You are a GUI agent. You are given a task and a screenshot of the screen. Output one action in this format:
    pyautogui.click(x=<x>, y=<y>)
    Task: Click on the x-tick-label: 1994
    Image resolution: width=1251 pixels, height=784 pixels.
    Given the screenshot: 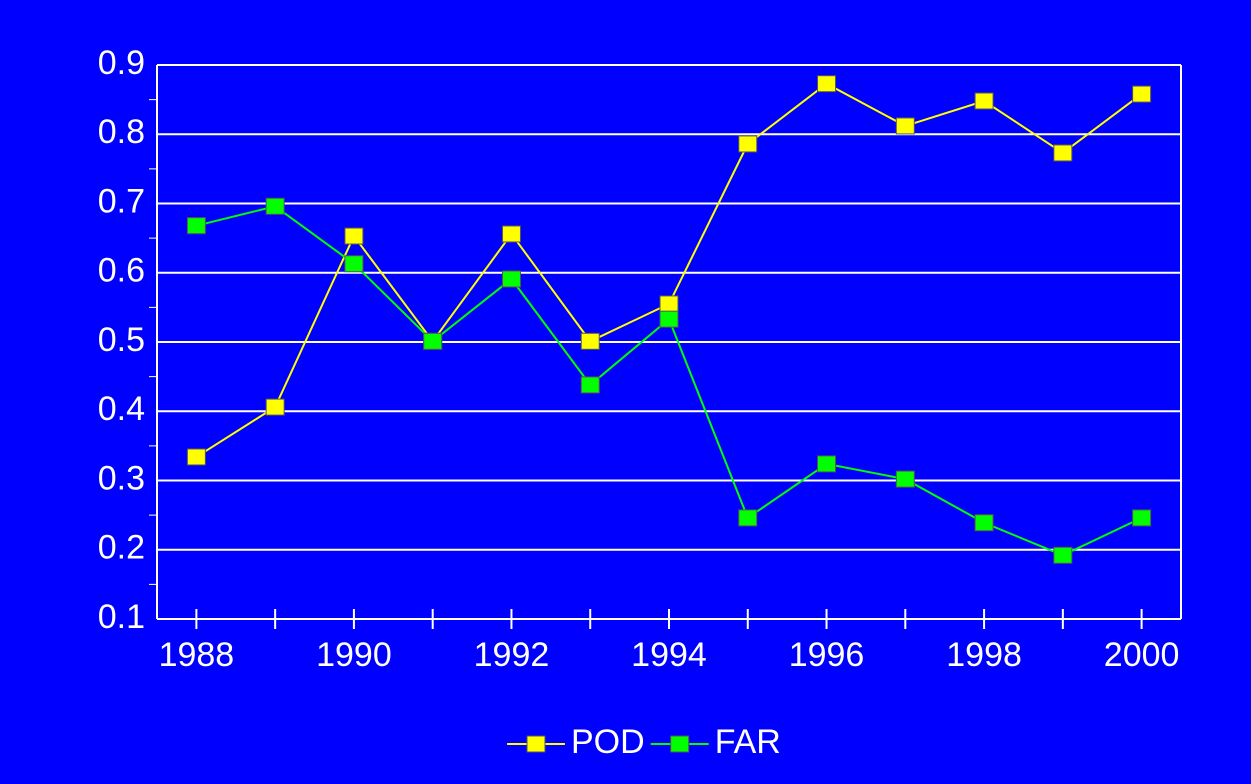 What is the action you would take?
    pyautogui.click(x=669, y=655)
    